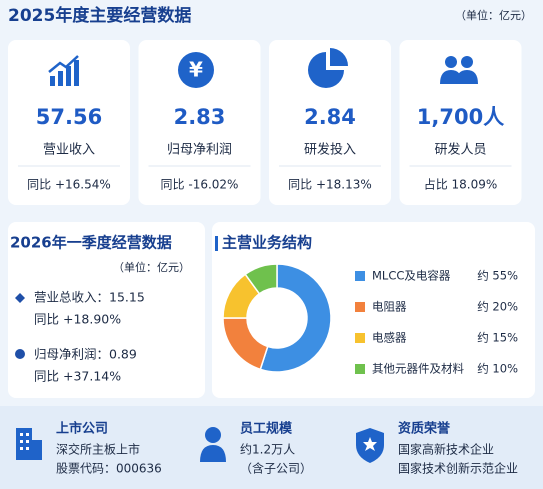 This screenshot has width=543, height=489. What do you see at coordinates (460, 117) in the screenshot?
I see `kpi-value: 1,700人` at bounding box center [460, 117].